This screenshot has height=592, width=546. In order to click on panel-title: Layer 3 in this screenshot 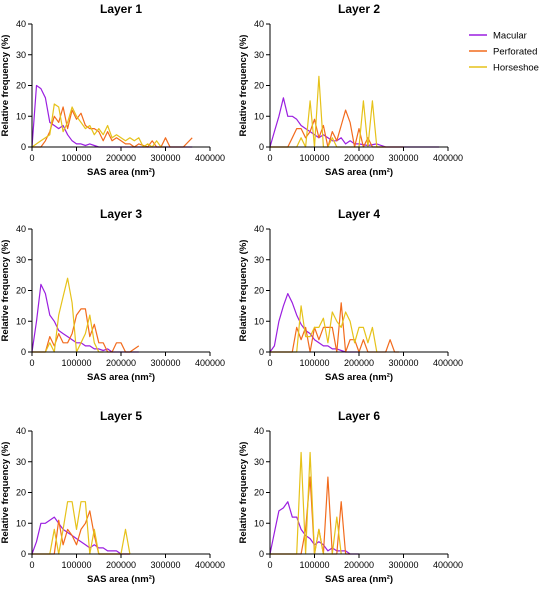, I will do `click(121, 214)`.